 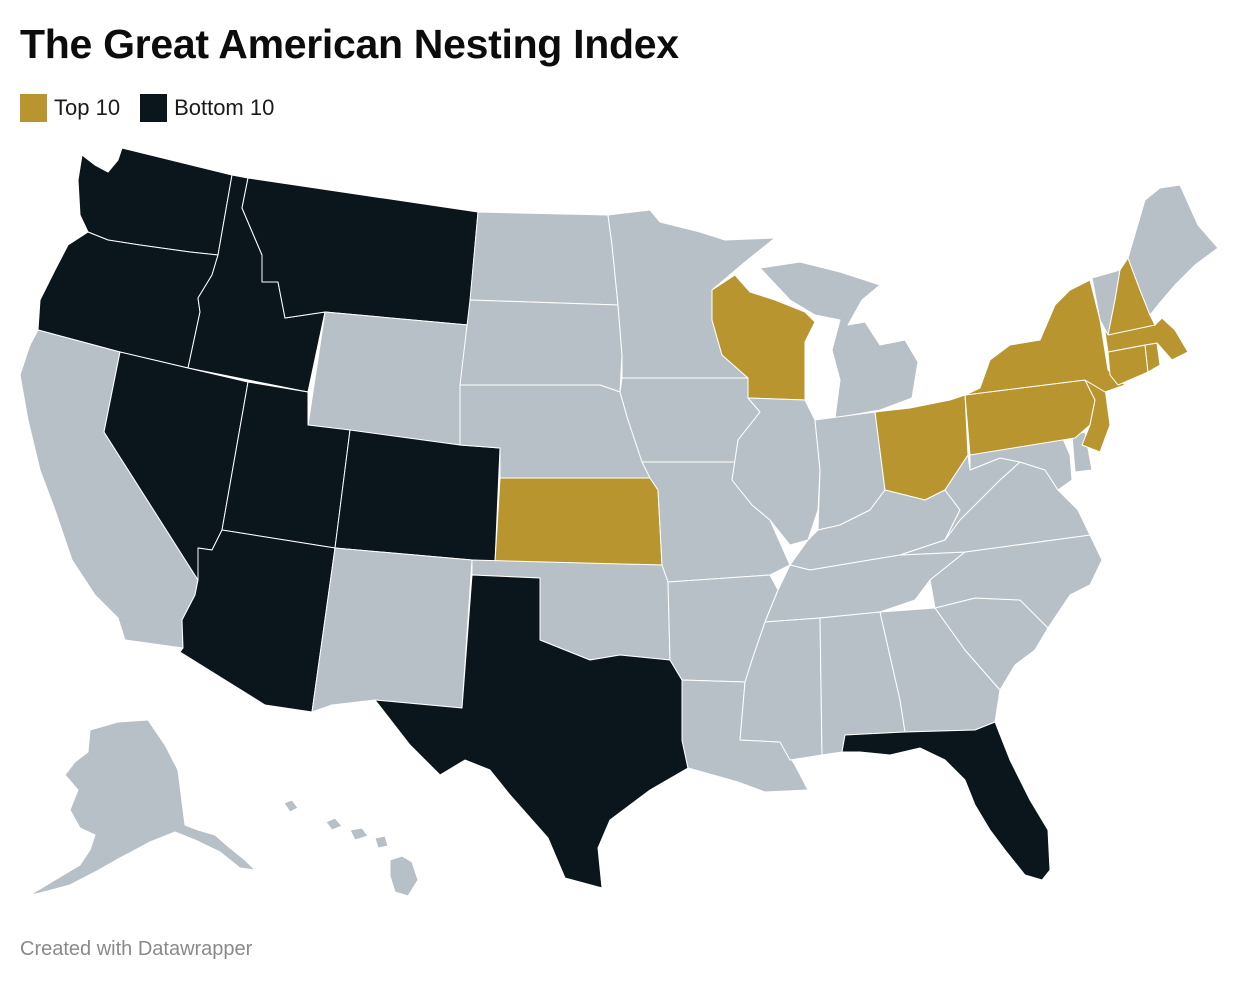 What do you see at coordinates (392, 630) in the screenshot?
I see `state-nm` at bounding box center [392, 630].